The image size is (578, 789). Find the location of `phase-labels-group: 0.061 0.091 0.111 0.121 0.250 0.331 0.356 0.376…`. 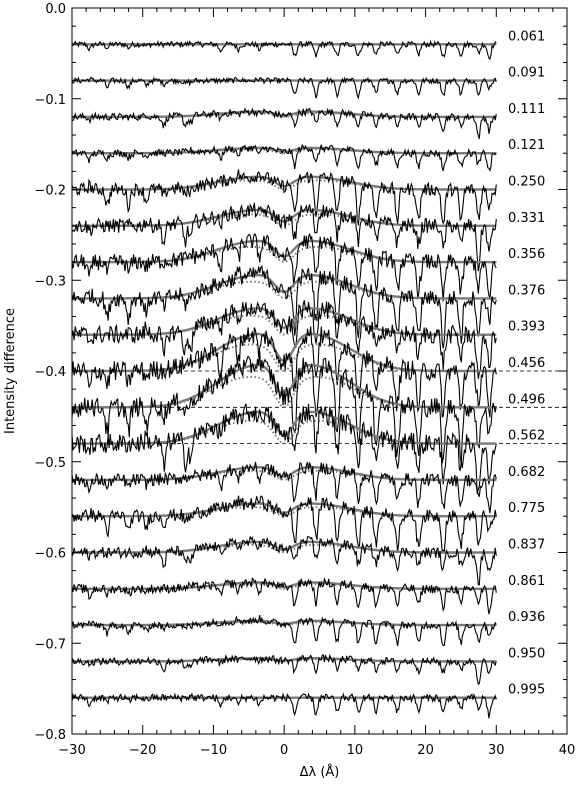

phase-labels-group: 0.061 0.091 0.111 0.121 0.250 0.331 0.356 0.376… is located at coordinates (526, 363).